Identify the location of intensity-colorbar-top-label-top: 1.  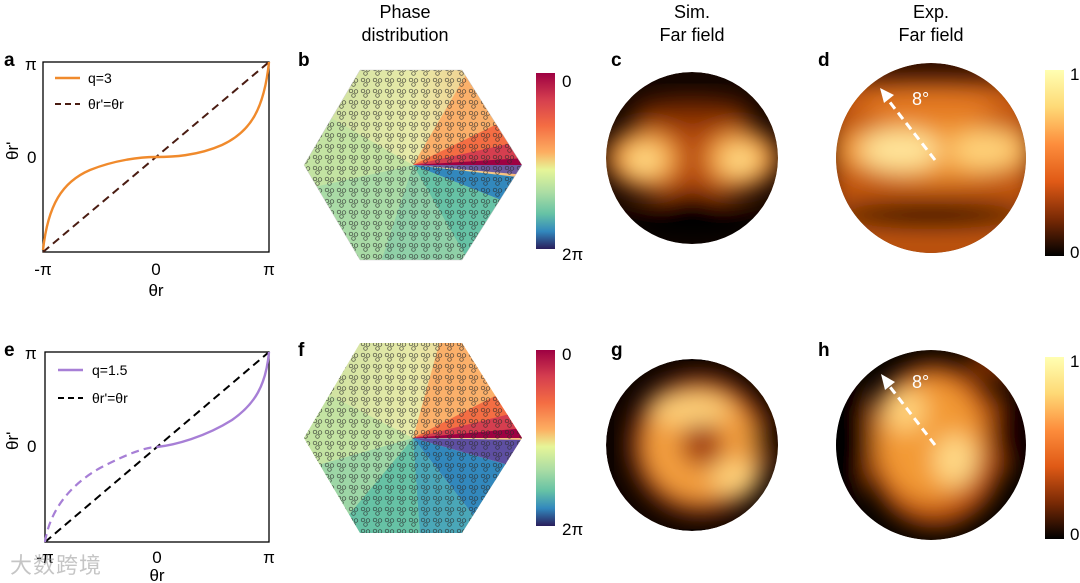
(1074, 74).